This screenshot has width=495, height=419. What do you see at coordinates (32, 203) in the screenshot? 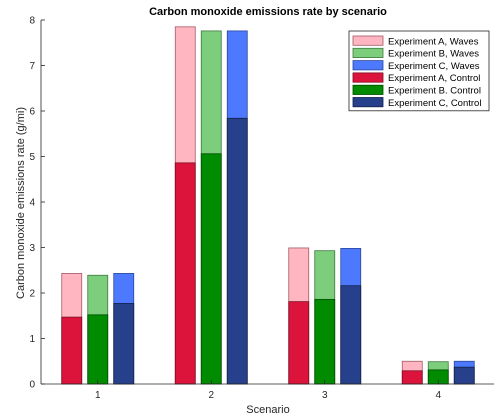
I see `y-tick-label: 4` at bounding box center [32, 203].